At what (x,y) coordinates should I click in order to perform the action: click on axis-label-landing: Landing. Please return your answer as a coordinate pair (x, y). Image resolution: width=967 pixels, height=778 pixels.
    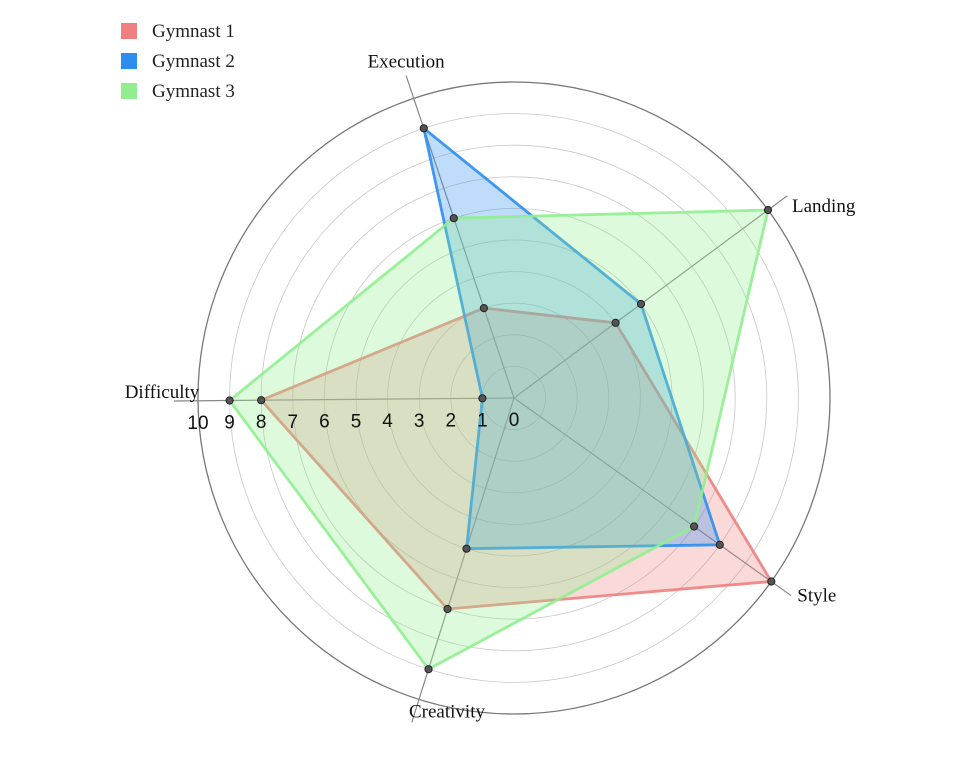
    Looking at the image, I should click on (824, 206).